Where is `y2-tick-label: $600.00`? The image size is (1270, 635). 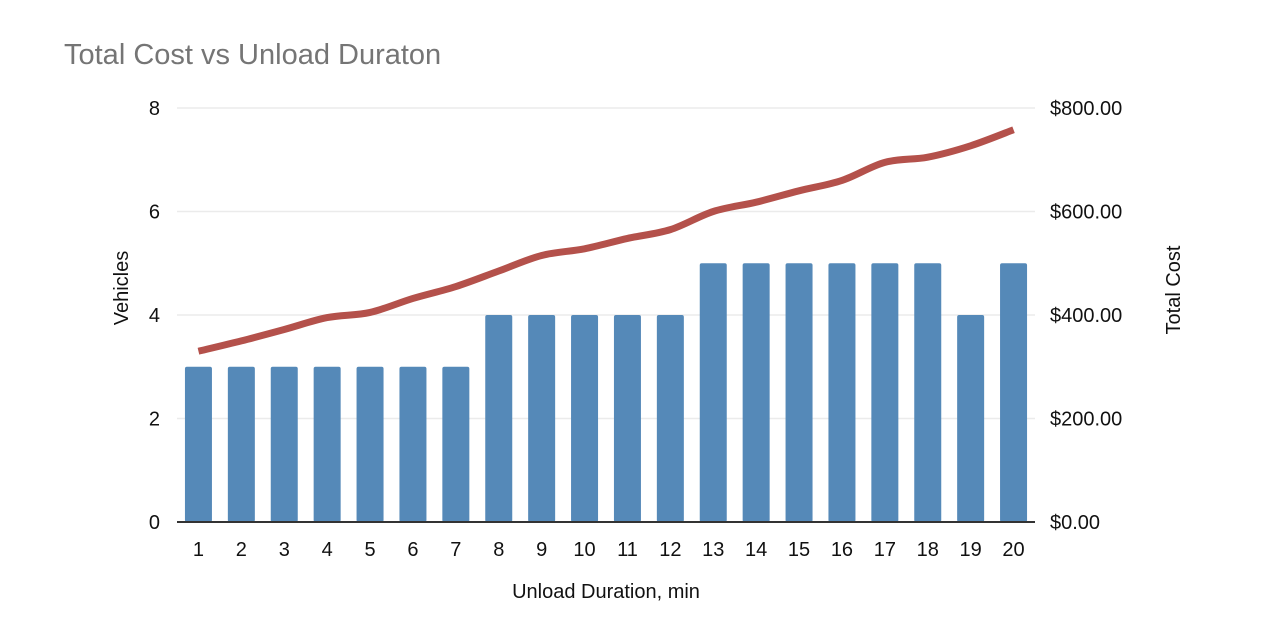 y2-tick-label: $600.00 is located at coordinates (1086, 213).